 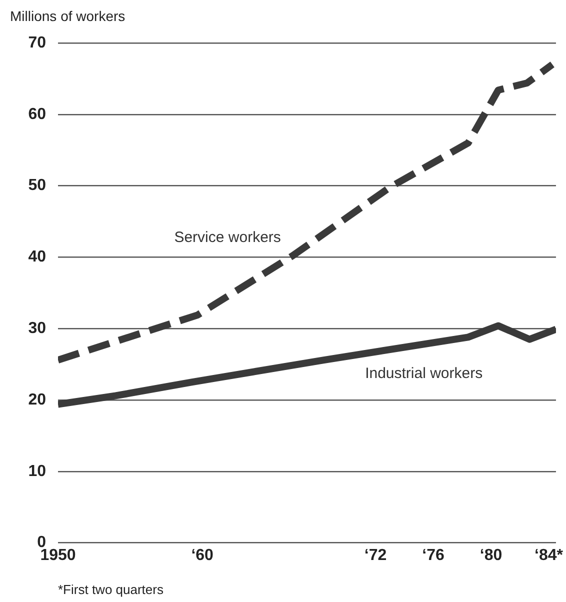 What do you see at coordinates (375, 555) in the screenshot?
I see `x-tick-label: ‘72` at bounding box center [375, 555].